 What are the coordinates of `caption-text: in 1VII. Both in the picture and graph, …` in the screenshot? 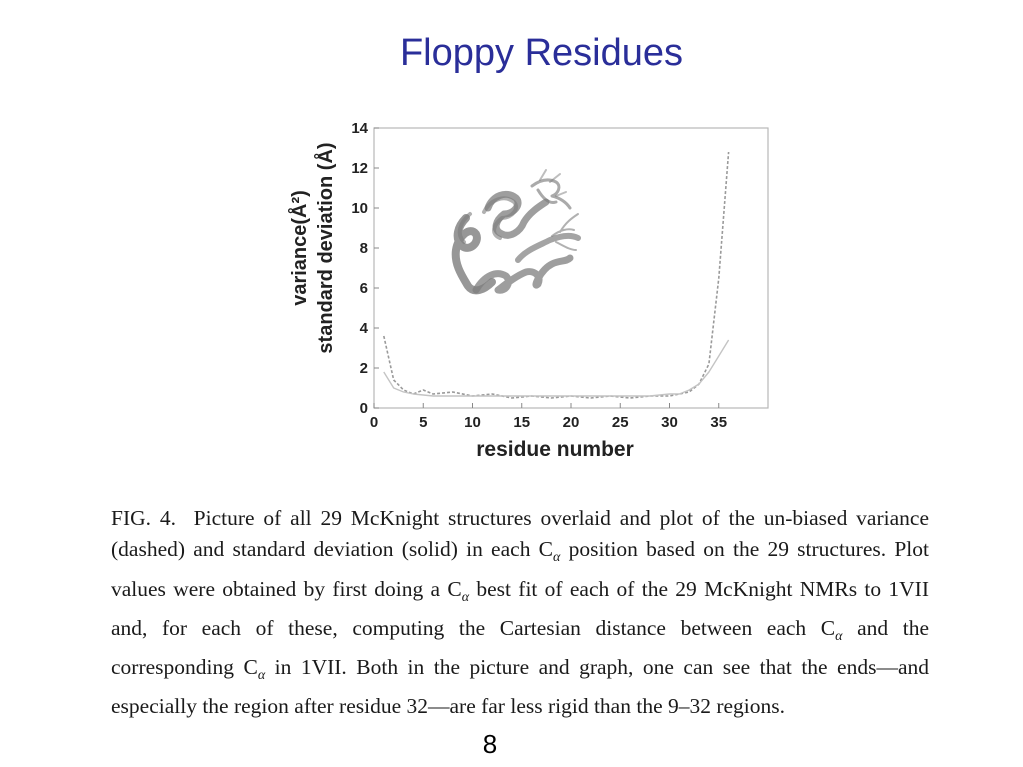 It's located at (520, 687).